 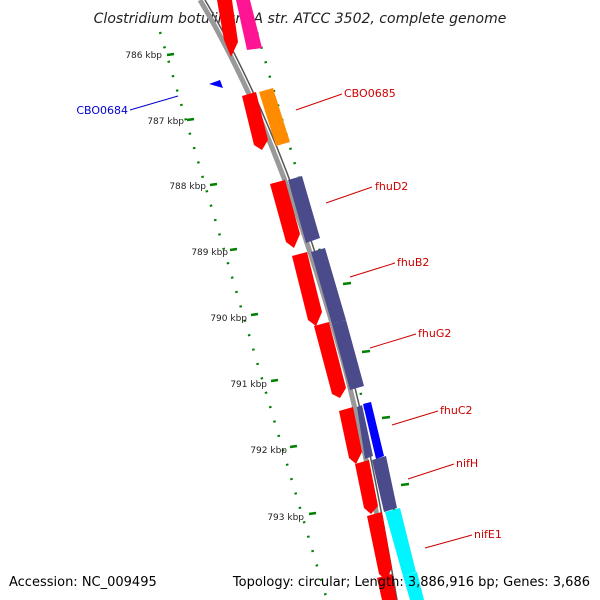 What do you see at coordinates (102, 110) in the screenshot?
I see `gene-label-text: CBO0684` at bounding box center [102, 110].